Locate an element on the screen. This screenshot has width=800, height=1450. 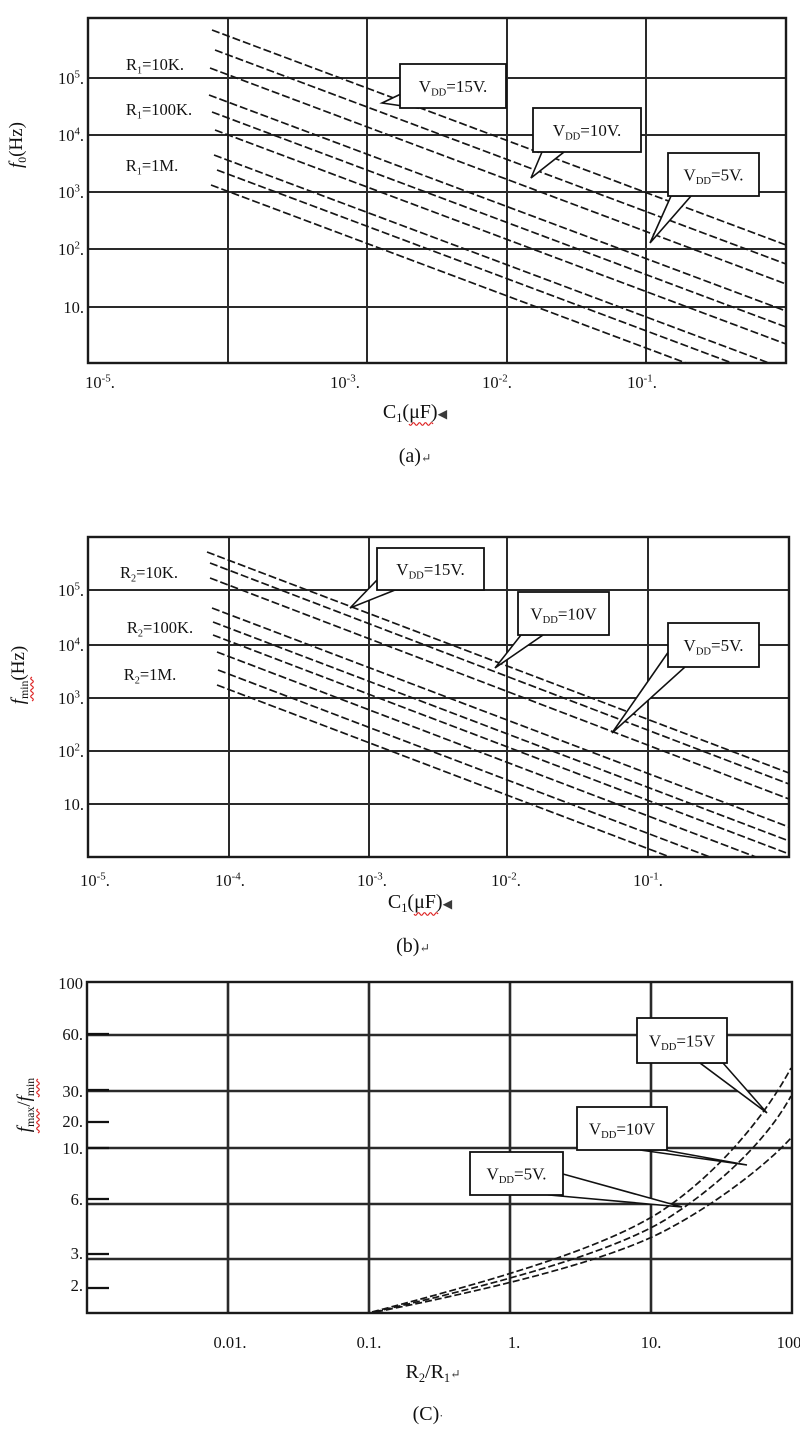
x-tick-label: 100 is located at coordinates (788, 1342).